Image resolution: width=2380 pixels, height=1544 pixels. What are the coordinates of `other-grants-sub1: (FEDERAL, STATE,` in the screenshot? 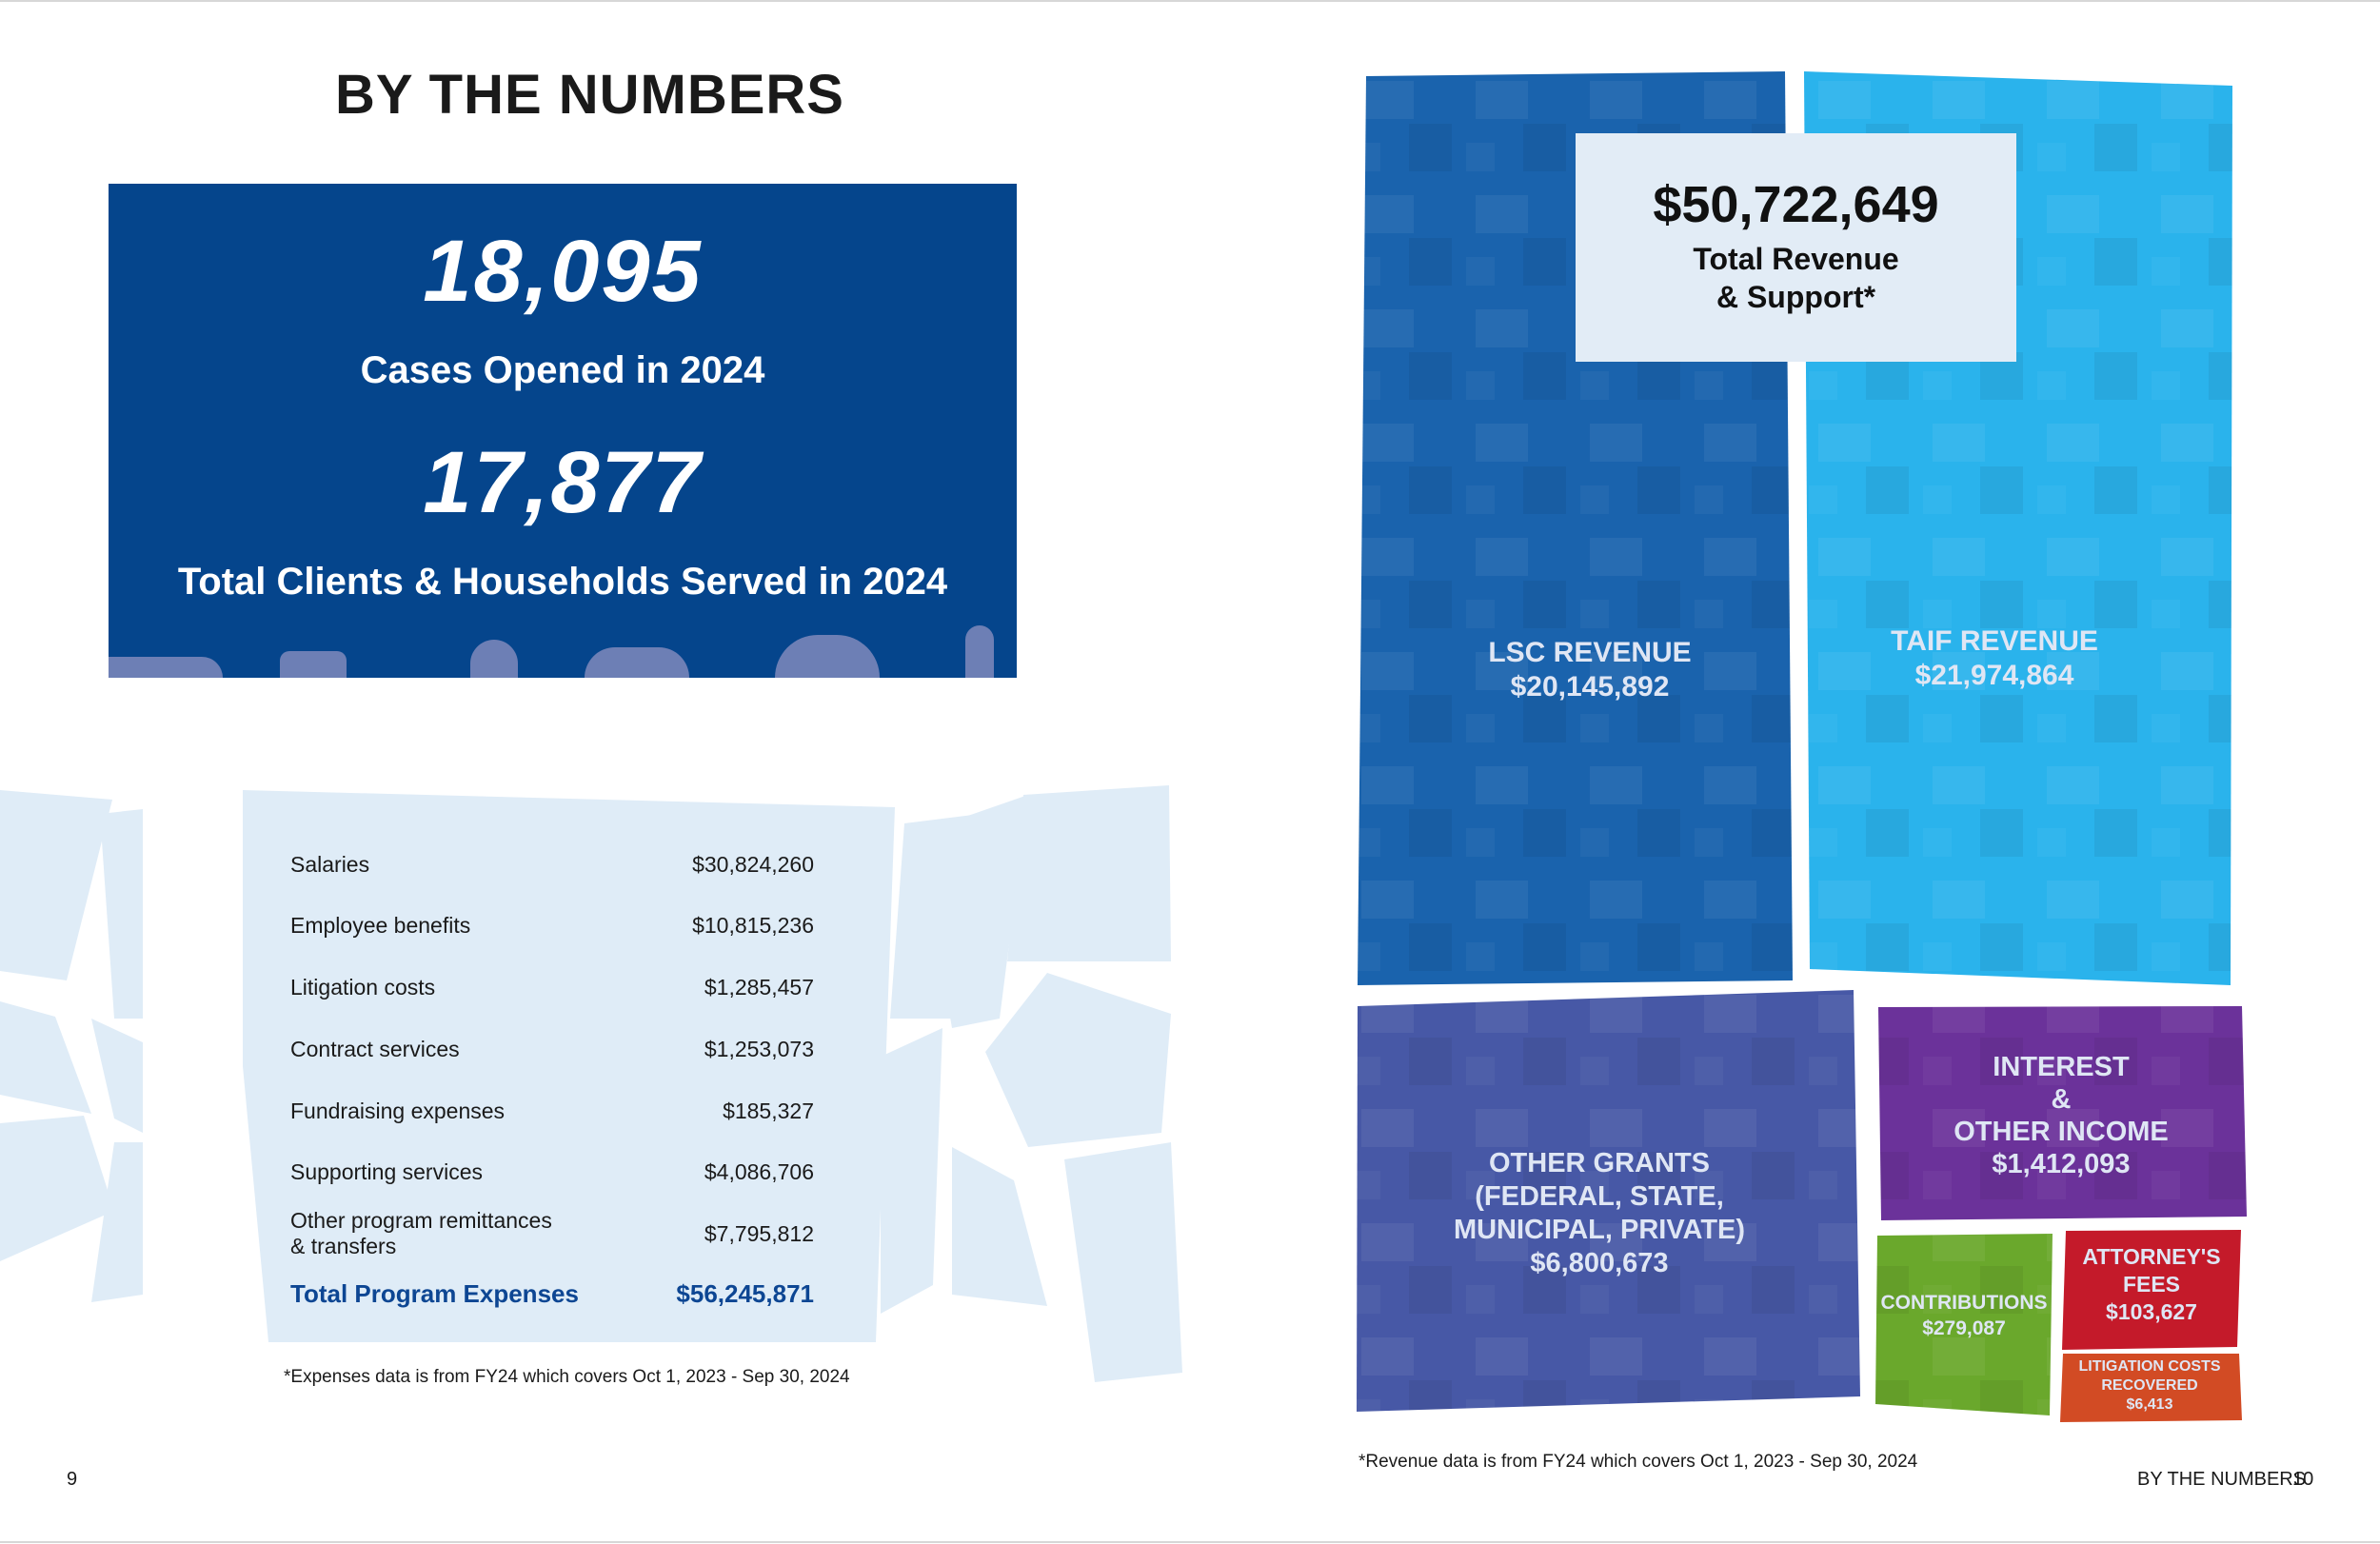 It's located at (1599, 1196).